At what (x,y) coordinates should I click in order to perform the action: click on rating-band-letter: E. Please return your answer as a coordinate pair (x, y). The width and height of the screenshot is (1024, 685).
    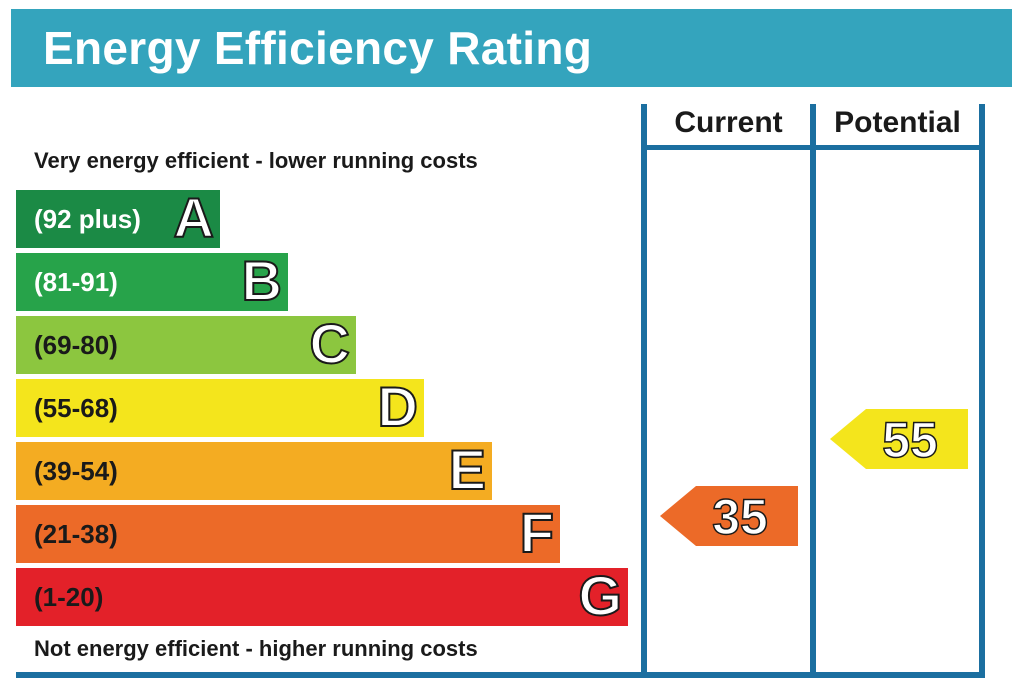
    Looking at the image, I should click on (467, 469).